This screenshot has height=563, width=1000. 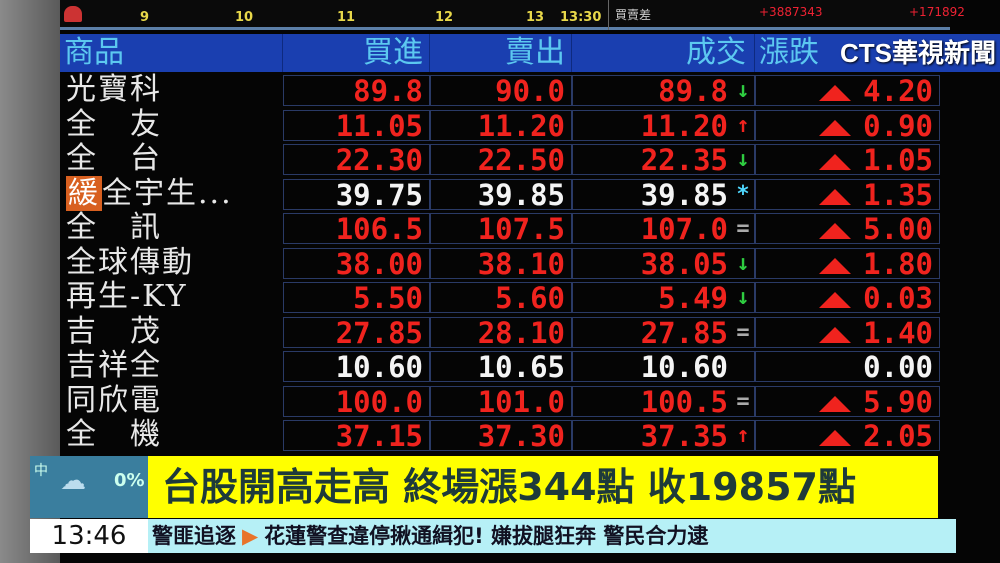 I want to click on table-row: 吉祥全 10.60 10.65 10.60 0.00, so click(x=530, y=366).